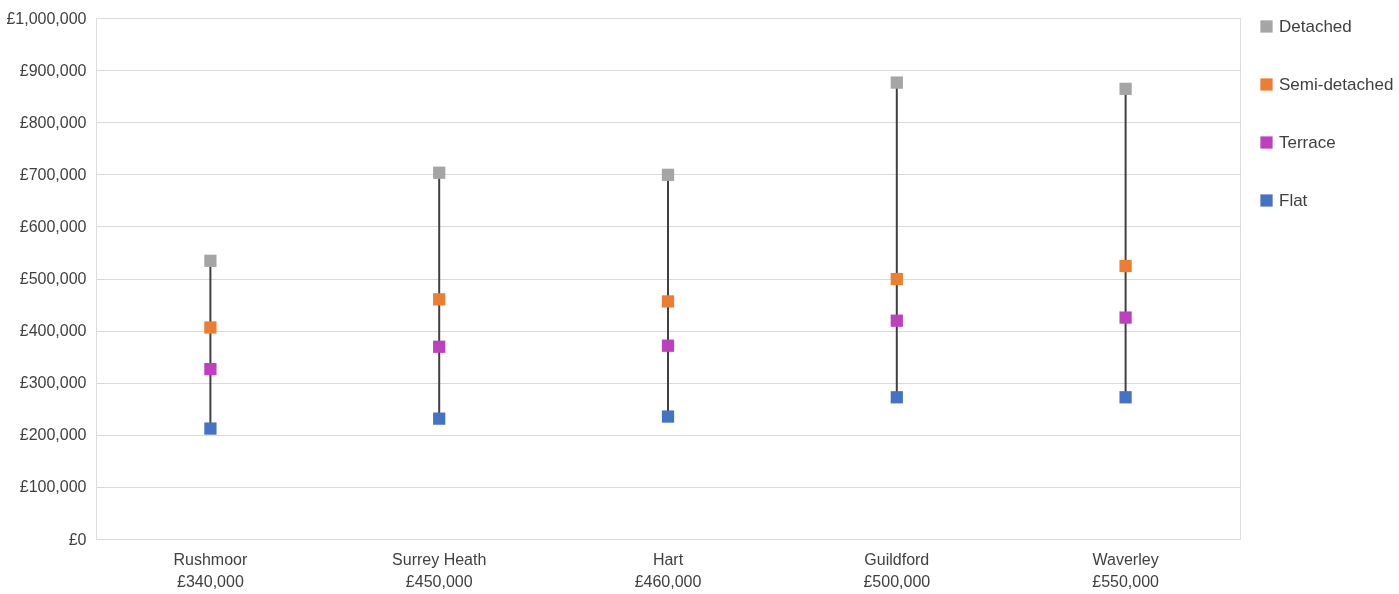 The height and width of the screenshot is (594, 1399). What do you see at coordinates (53, 278) in the screenshot?
I see `y-tick-label: £500,000` at bounding box center [53, 278].